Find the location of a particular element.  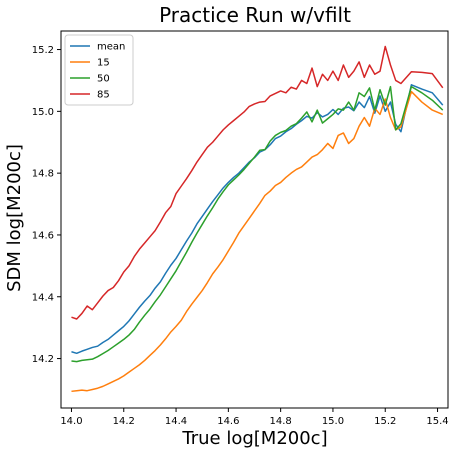

y-tick-label: 14.2 is located at coordinates (43, 359).